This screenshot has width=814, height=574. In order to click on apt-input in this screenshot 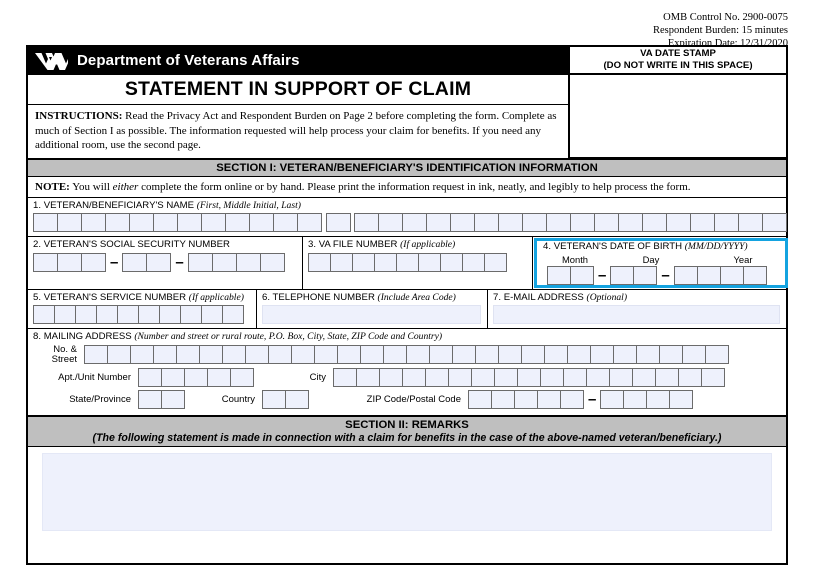, I will do `click(196, 378)`.